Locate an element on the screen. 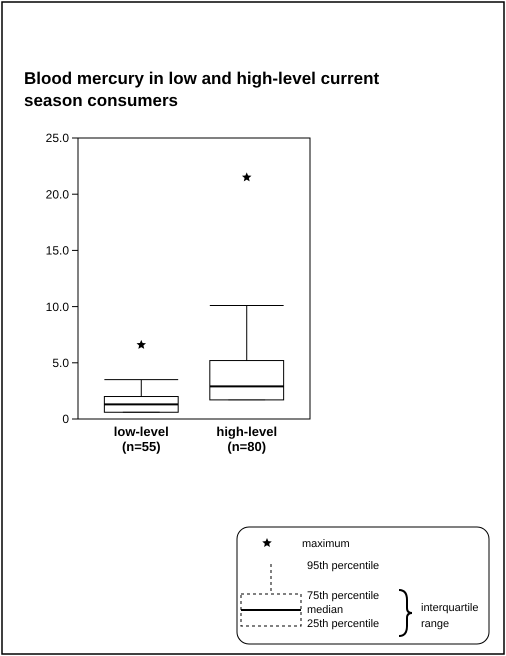 This screenshot has width=506, height=656. y-tick-label: 5.0 is located at coordinates (61, 363).